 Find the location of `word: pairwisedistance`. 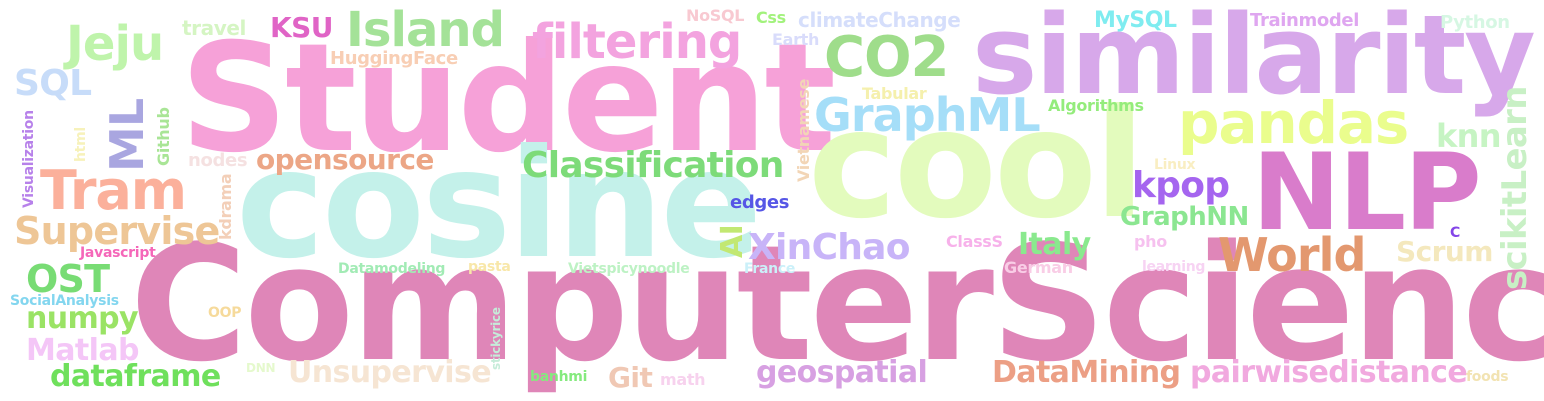

word: pairwisedistance is located at coordinates (1329, 372).